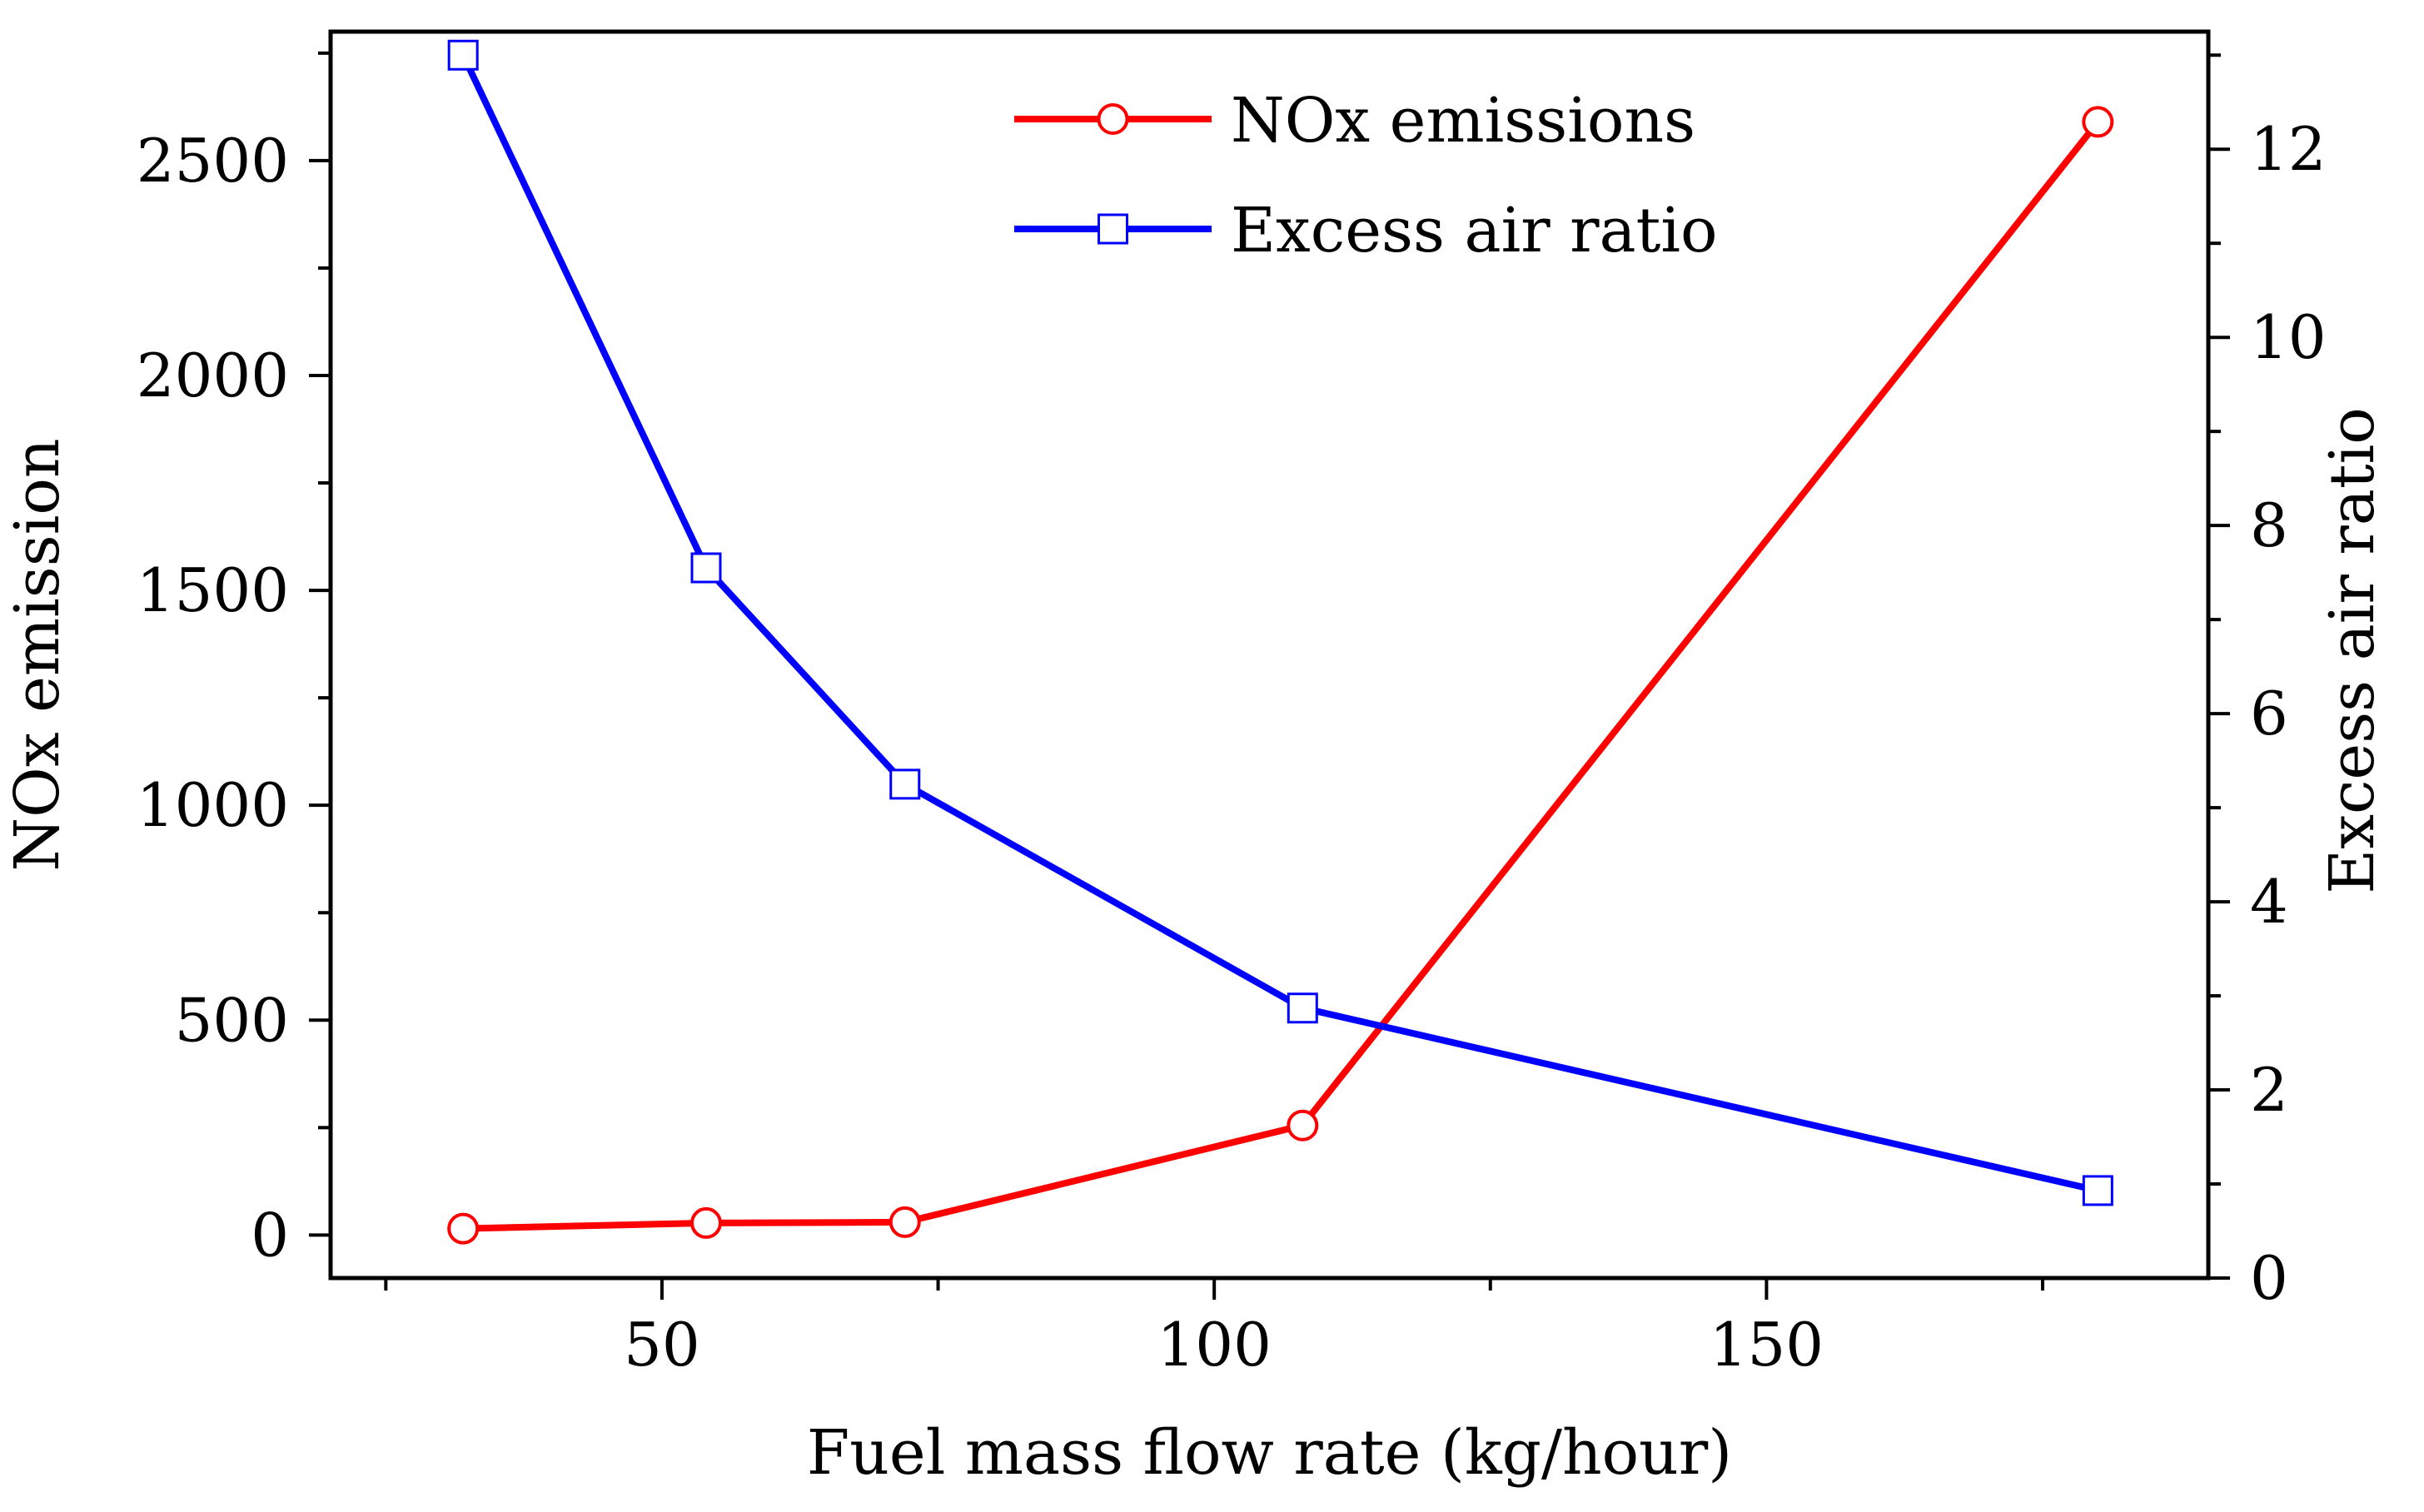 This screenshot has height=1512, width=2424. Describe the element at coordinates (2288, 149) in the screenshot. I see `y-right-tick-label: 12` at that location.